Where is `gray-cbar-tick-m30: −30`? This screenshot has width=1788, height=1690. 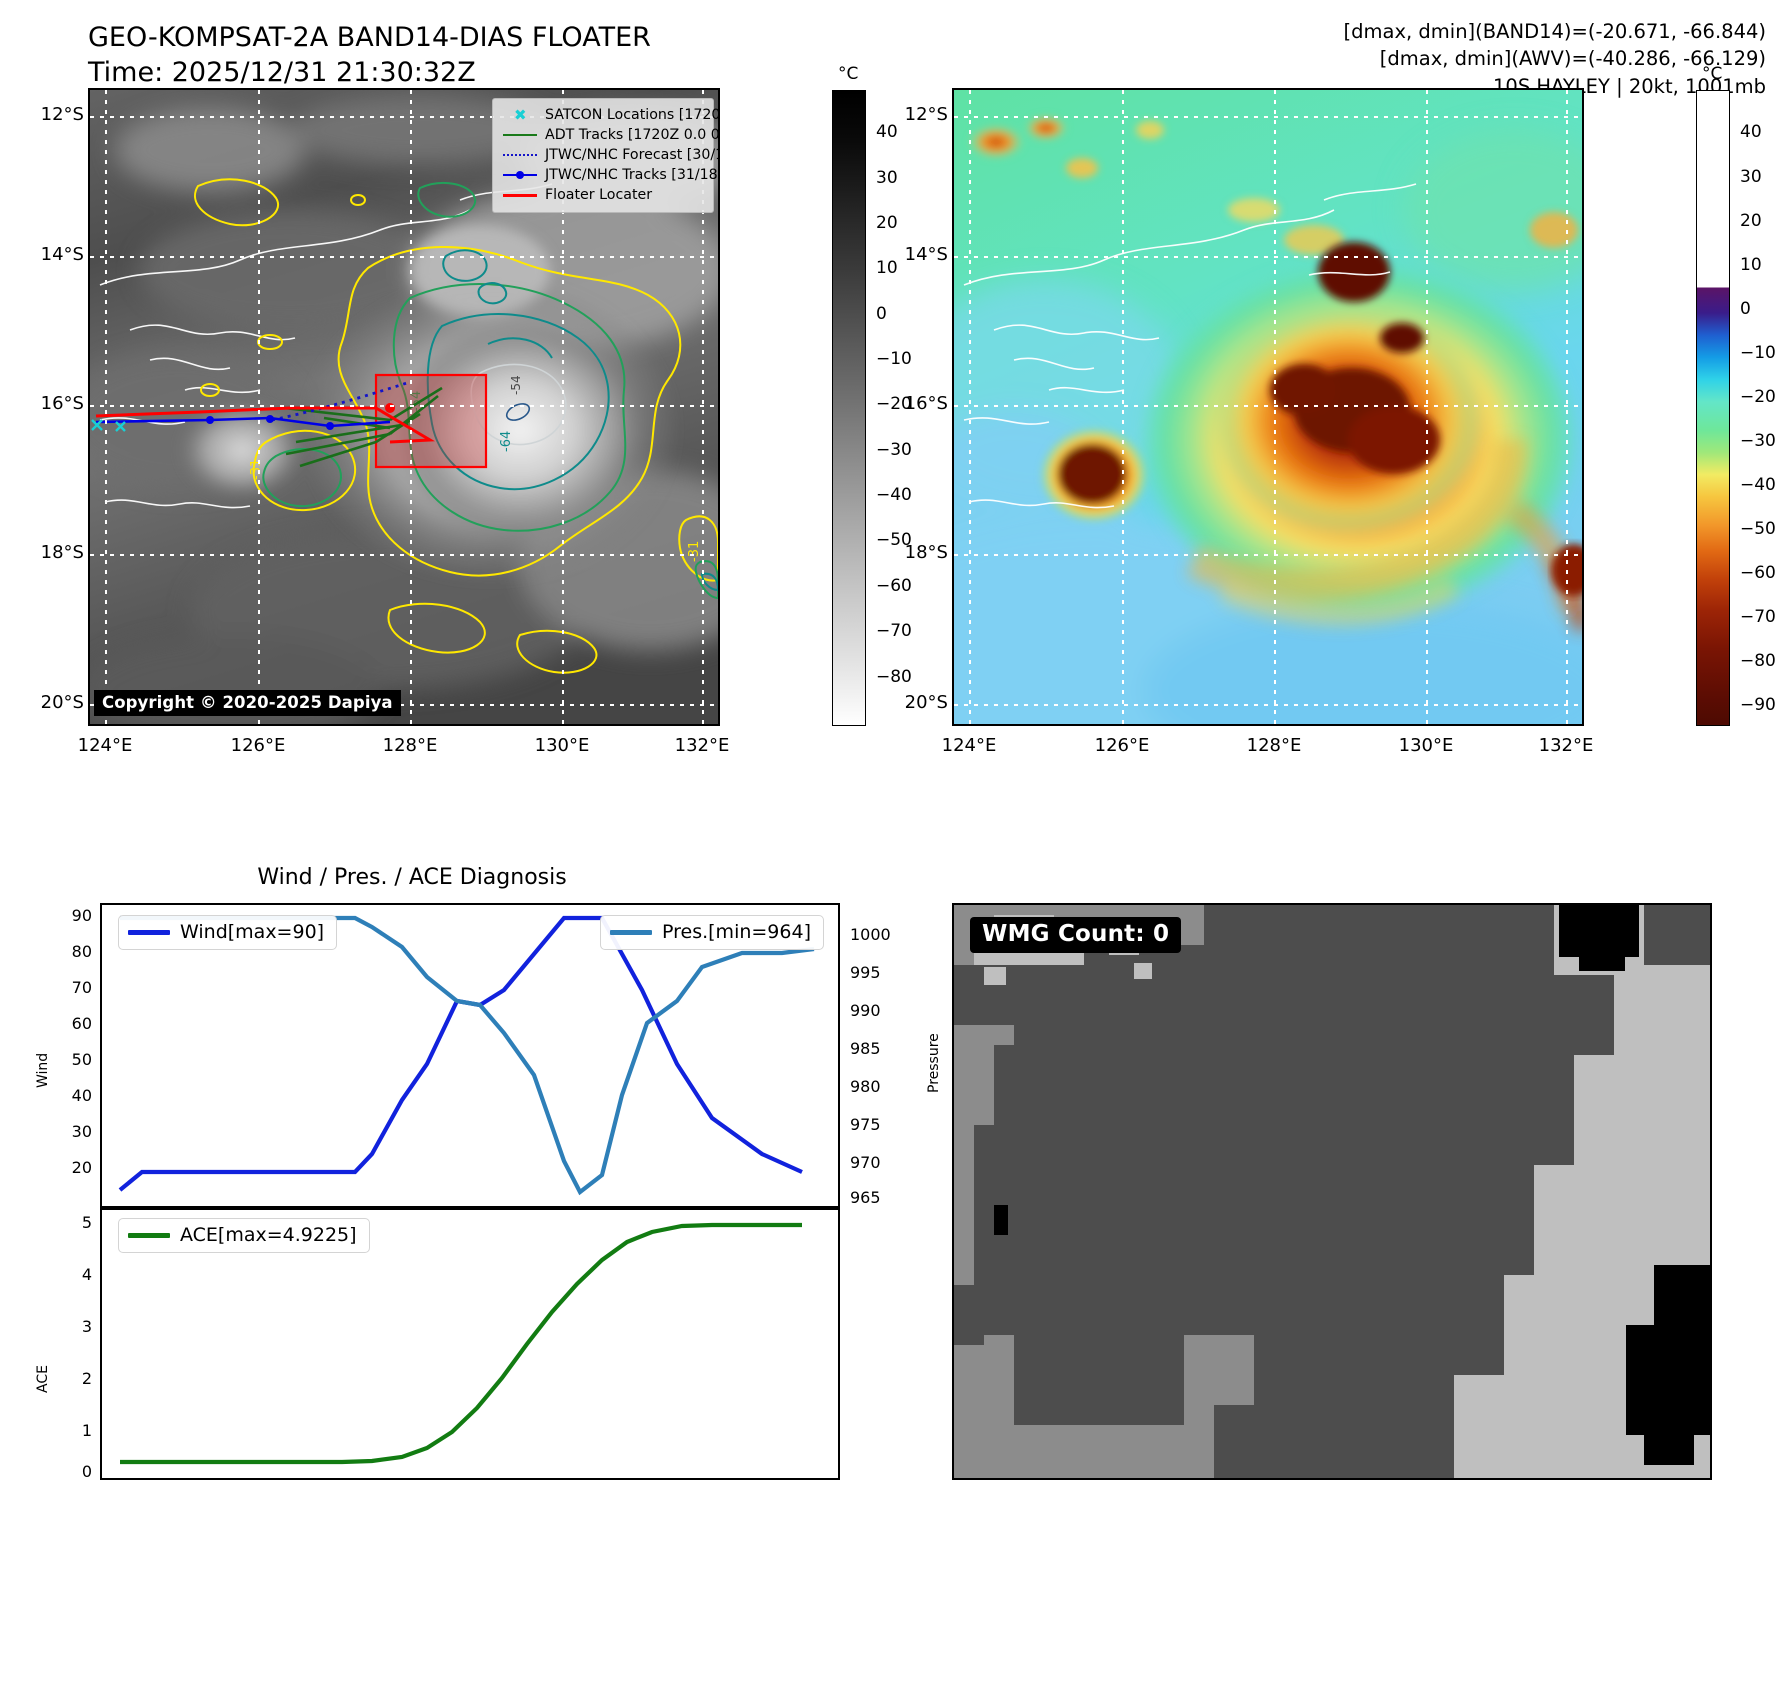 gray-cbar-tick-m30: −30 is located at coordinates (894, 450).